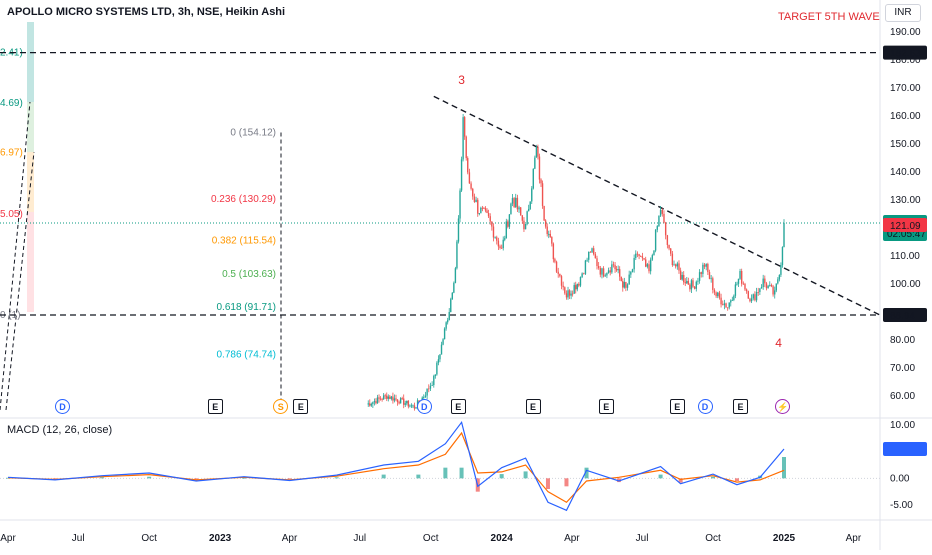 This screenshot has width=932, height=555. What do you see at coordinates (461, 80) in the screenshot?
I see `wave-label: 3` at bounding box center [461, 80].